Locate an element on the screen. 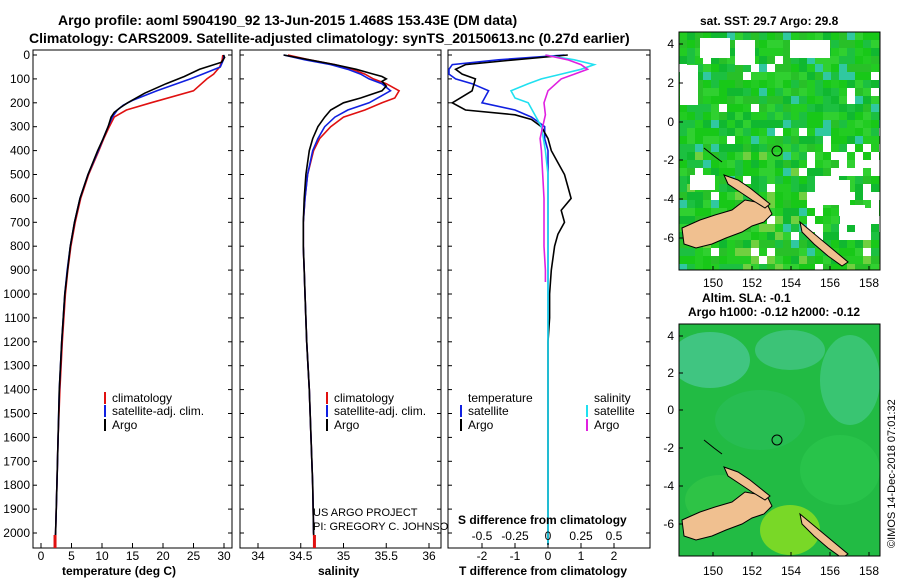  depth-tick-label: 1600 is located at coordinates (16, 437).